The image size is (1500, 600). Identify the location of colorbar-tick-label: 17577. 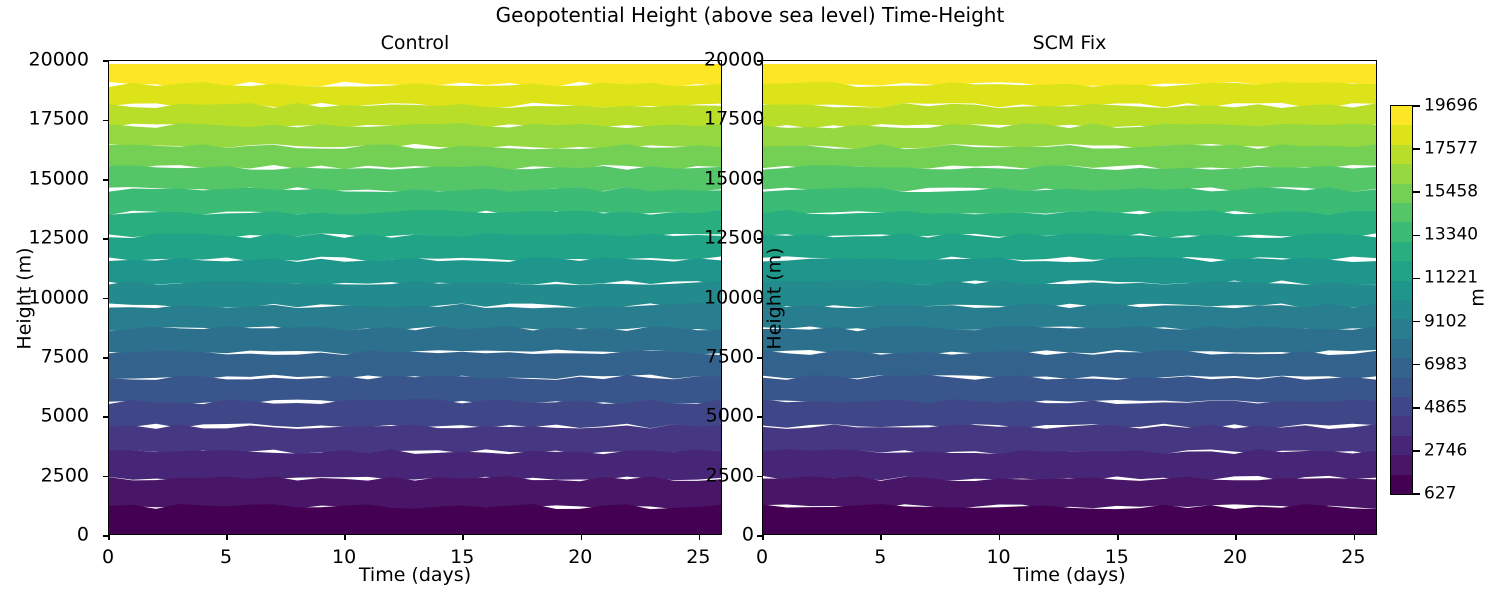
(1451, 148).